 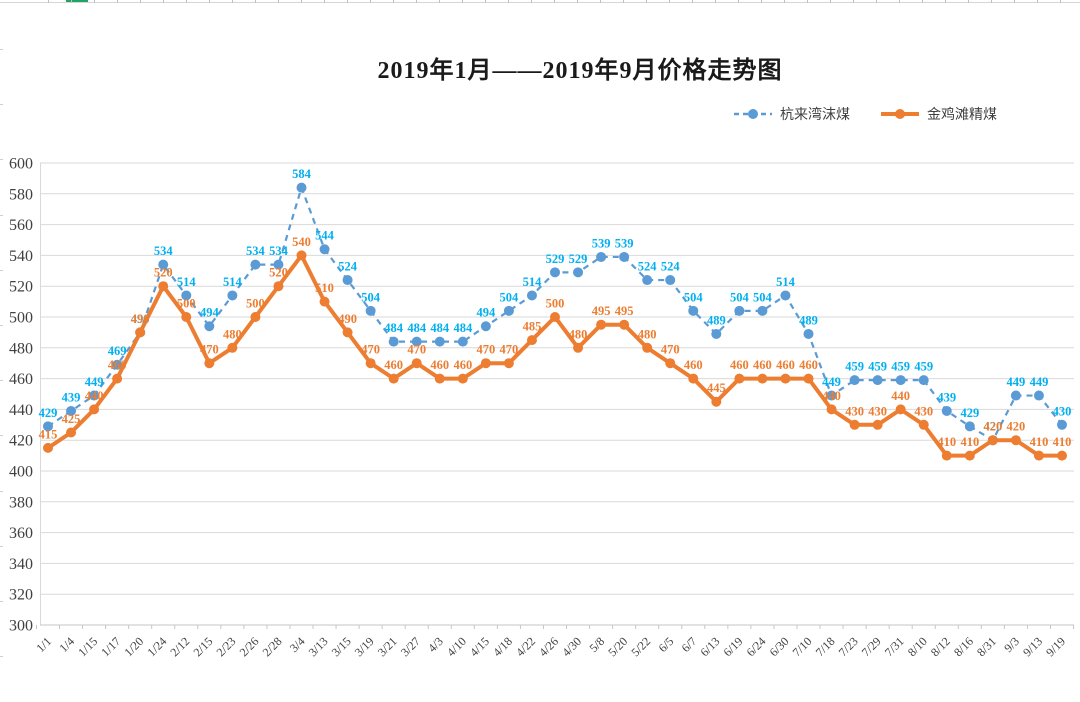 What do you see at coordinates (479, 646) in the screenshot?
I see `x-axis-tick-label: 4/15` at bounding box center [479, 646].